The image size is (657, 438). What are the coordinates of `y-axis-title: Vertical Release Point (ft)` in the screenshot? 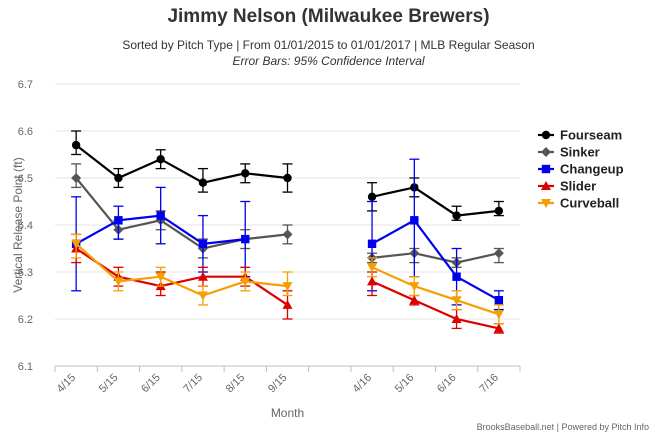 It's located at (18, 224).